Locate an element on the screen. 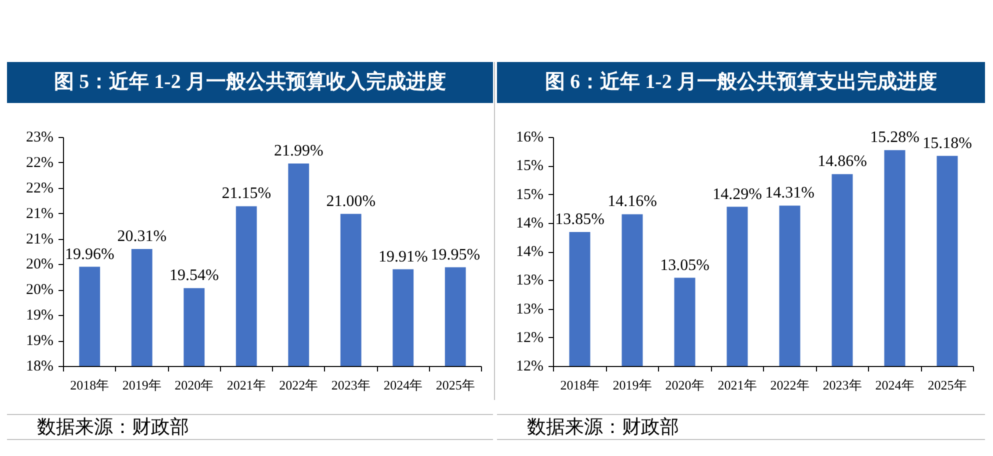 Image resolution: width=993 pixels, height=456 pixels. data-label: 21.99% is located at coordinates (299, 151).